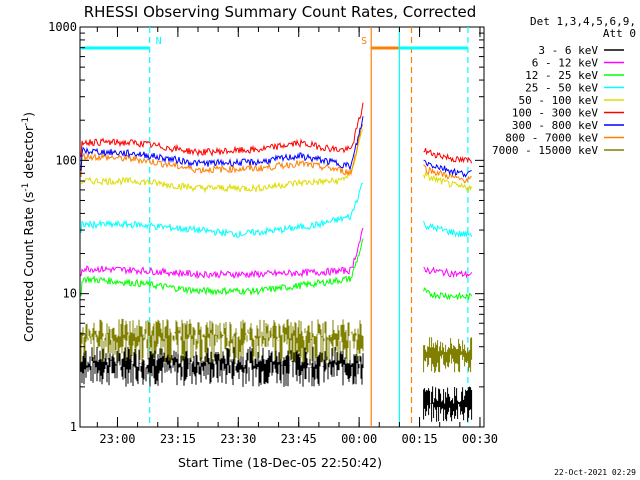 This screenshot has height=480, width=640. I want to click on y-label-sup2: -1, so click(26, 121).